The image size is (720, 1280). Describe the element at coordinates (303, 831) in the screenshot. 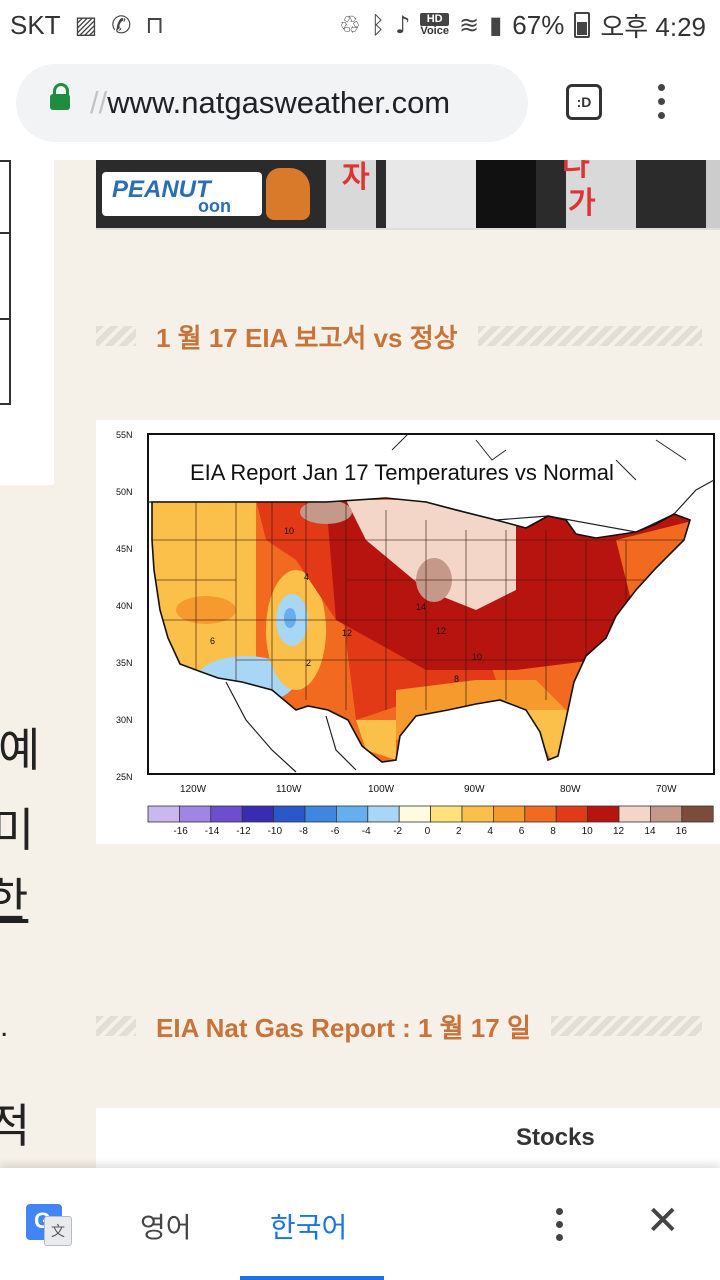

I see `legend-label: -8` at that location.